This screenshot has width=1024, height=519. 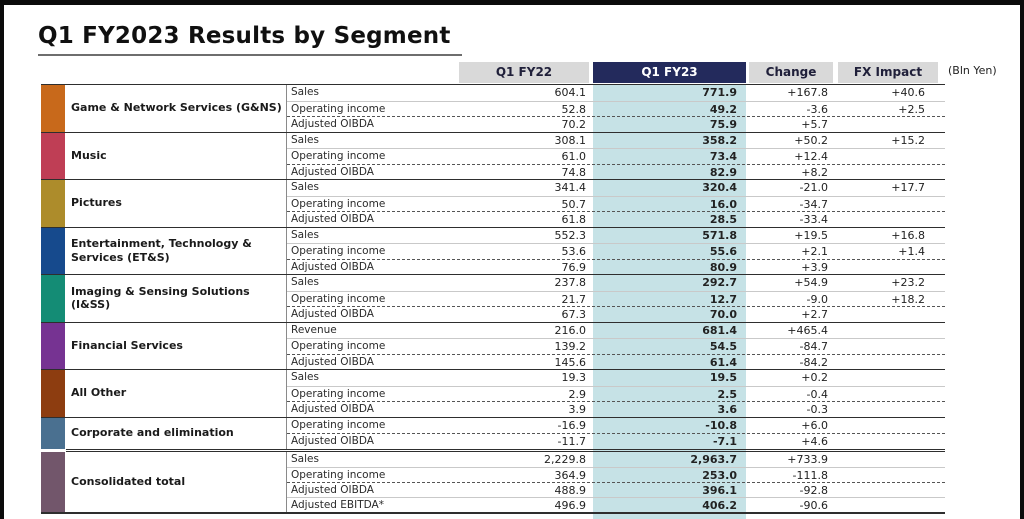 I want to click on value-q1fy23: 396.1, so click(x=719, y=490).